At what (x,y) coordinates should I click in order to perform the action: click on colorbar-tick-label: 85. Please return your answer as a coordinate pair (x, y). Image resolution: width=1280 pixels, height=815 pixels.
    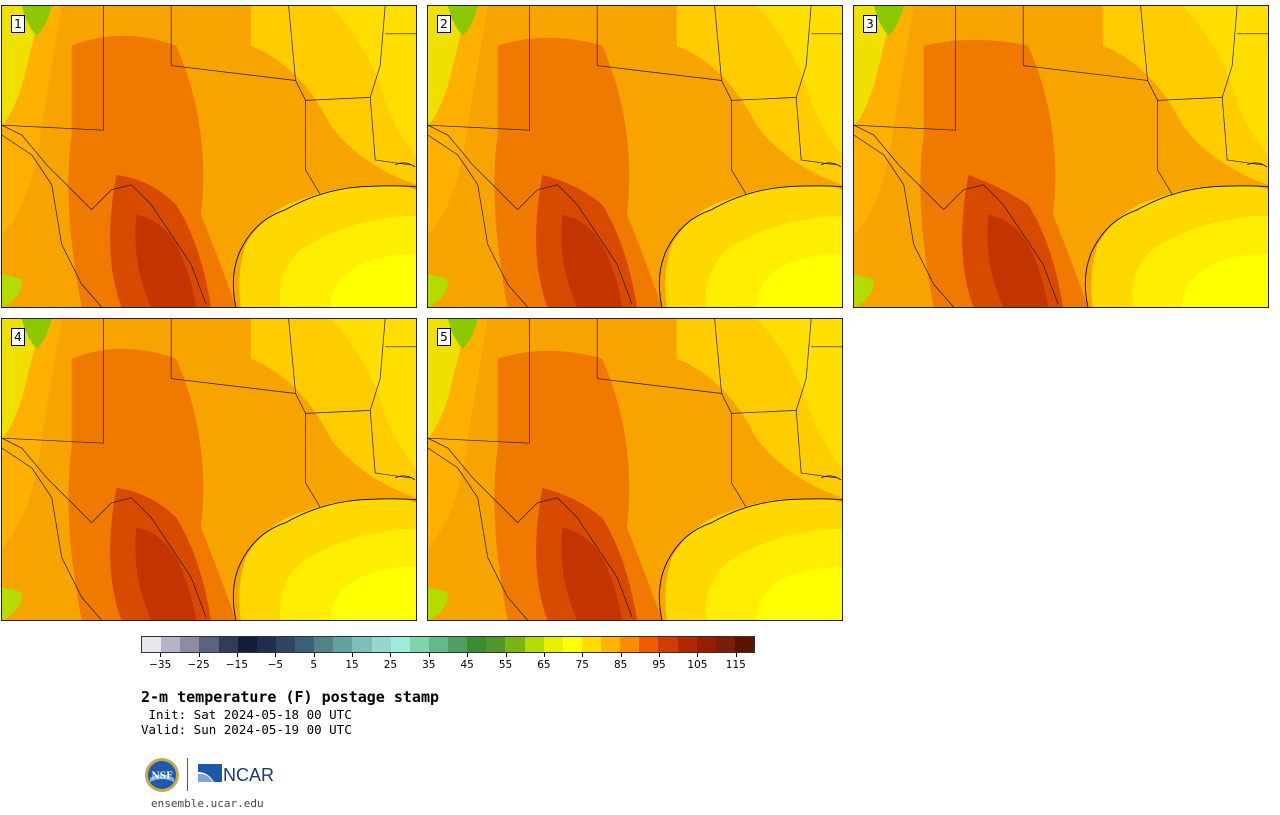
    Looking at the image, I should click on (621, 665).